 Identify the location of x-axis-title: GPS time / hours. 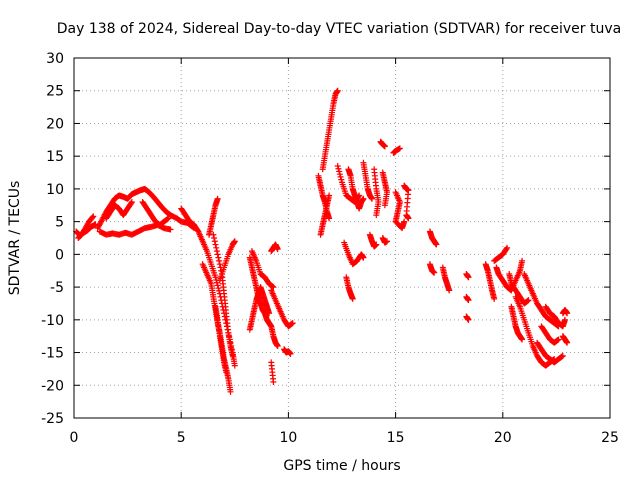
(341, 466).